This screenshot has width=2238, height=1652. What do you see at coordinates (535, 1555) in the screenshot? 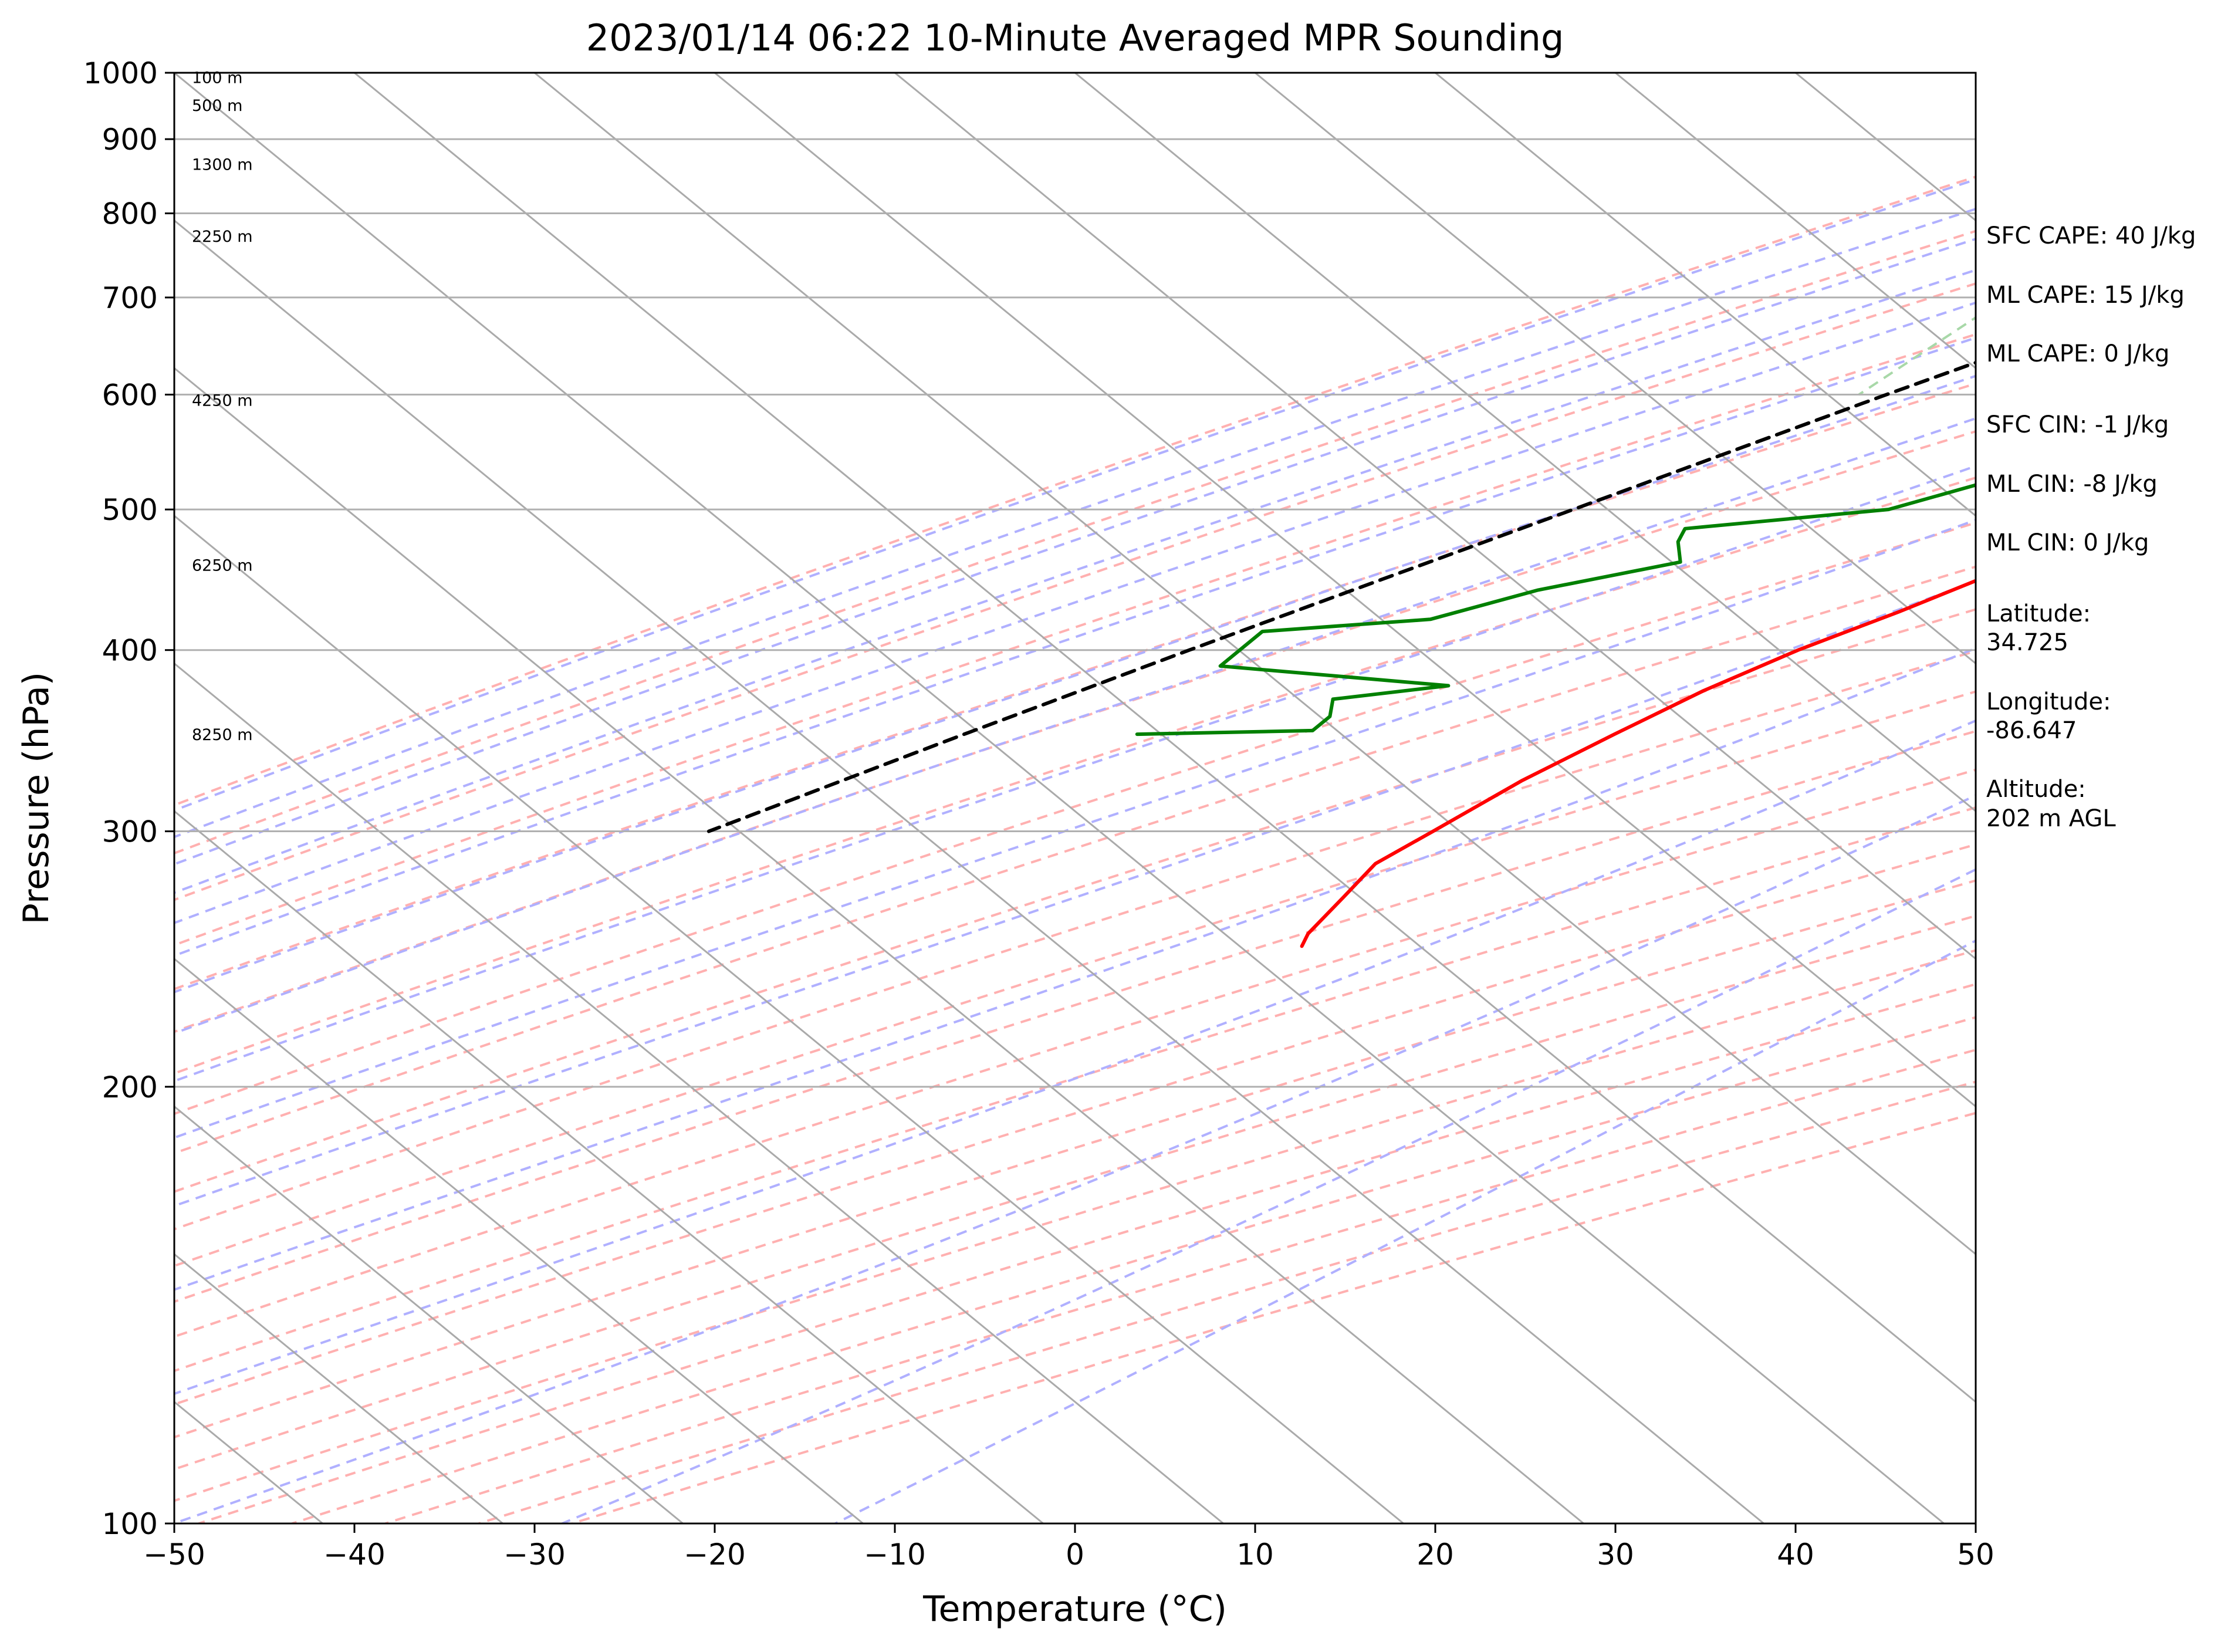
I see `x-tick-label: −30` at bounding box center [535, 1555].